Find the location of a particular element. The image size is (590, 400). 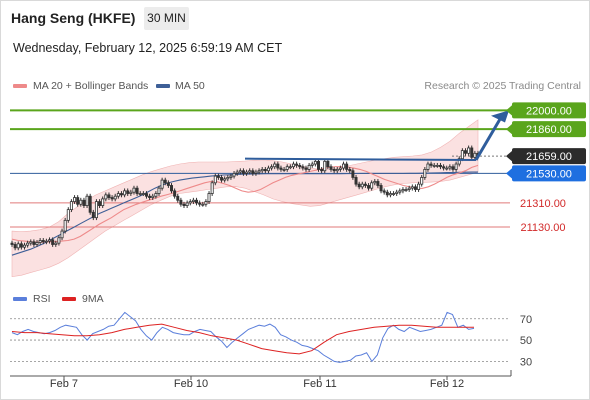

ma20-legend-label: MA 20 + Bollinger Bands is located at coordinates (91, 86).